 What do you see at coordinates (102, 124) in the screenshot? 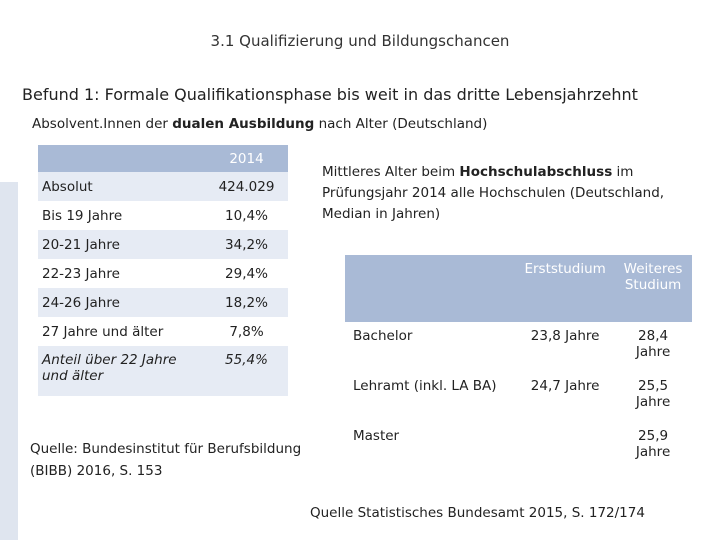
I see `caption-part: Absolvent.Innen der` at bounding box center [102, 124].